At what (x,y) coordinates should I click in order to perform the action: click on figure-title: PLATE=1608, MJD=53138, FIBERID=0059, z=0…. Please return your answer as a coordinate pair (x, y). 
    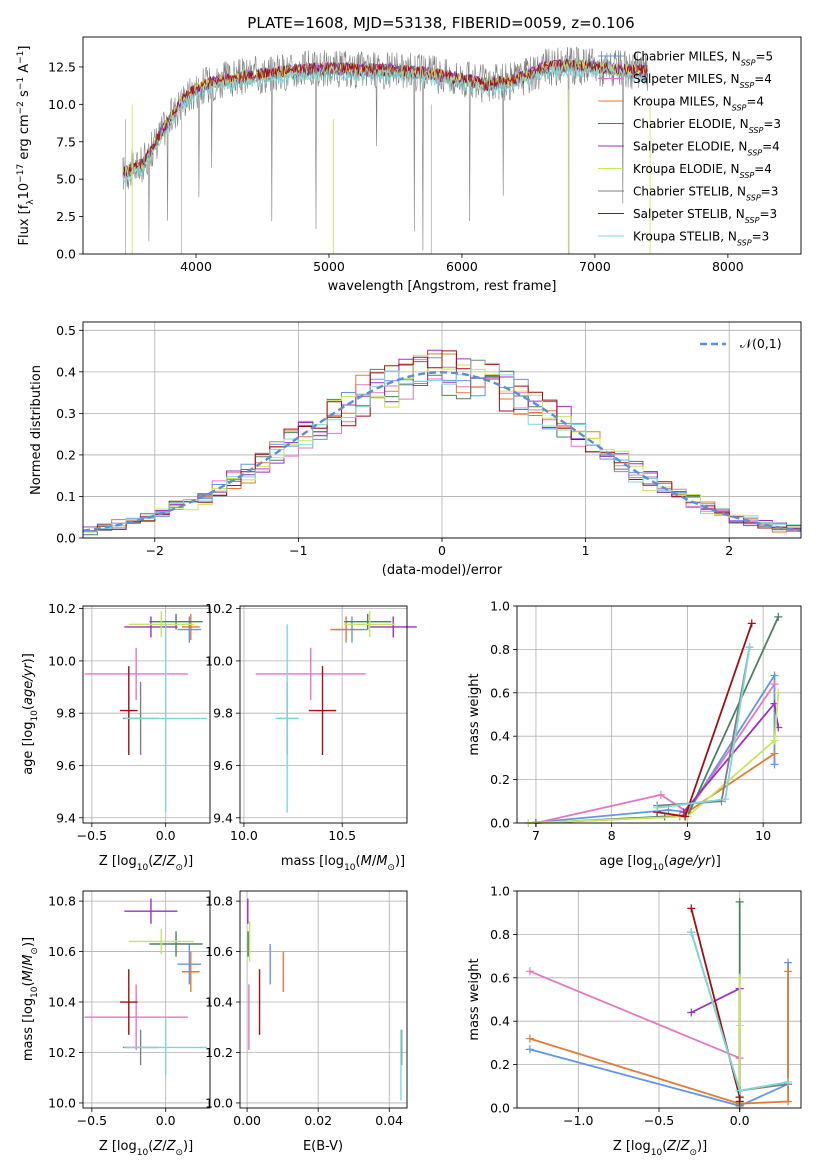
    Looking at the image, I should click on (440, 23).